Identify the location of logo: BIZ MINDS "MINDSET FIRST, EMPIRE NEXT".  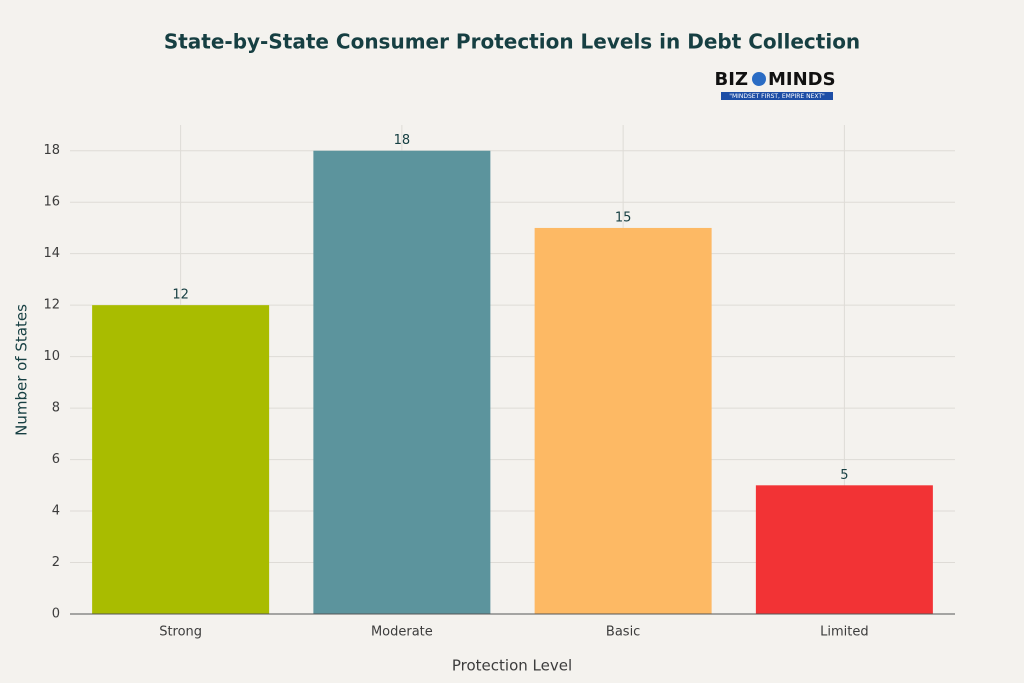
(775, 84).